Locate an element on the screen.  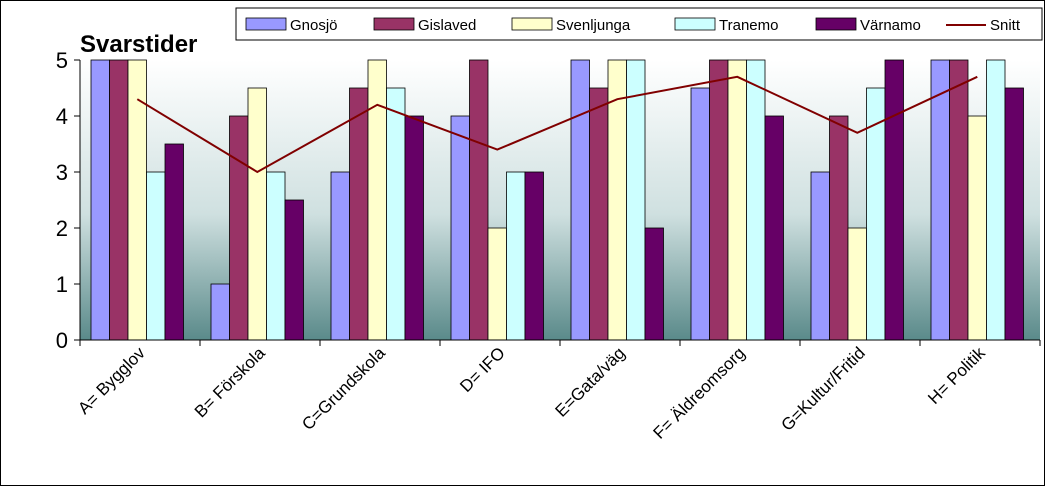
y-tick-label-4: 4 is located at coordinates (62, 116).